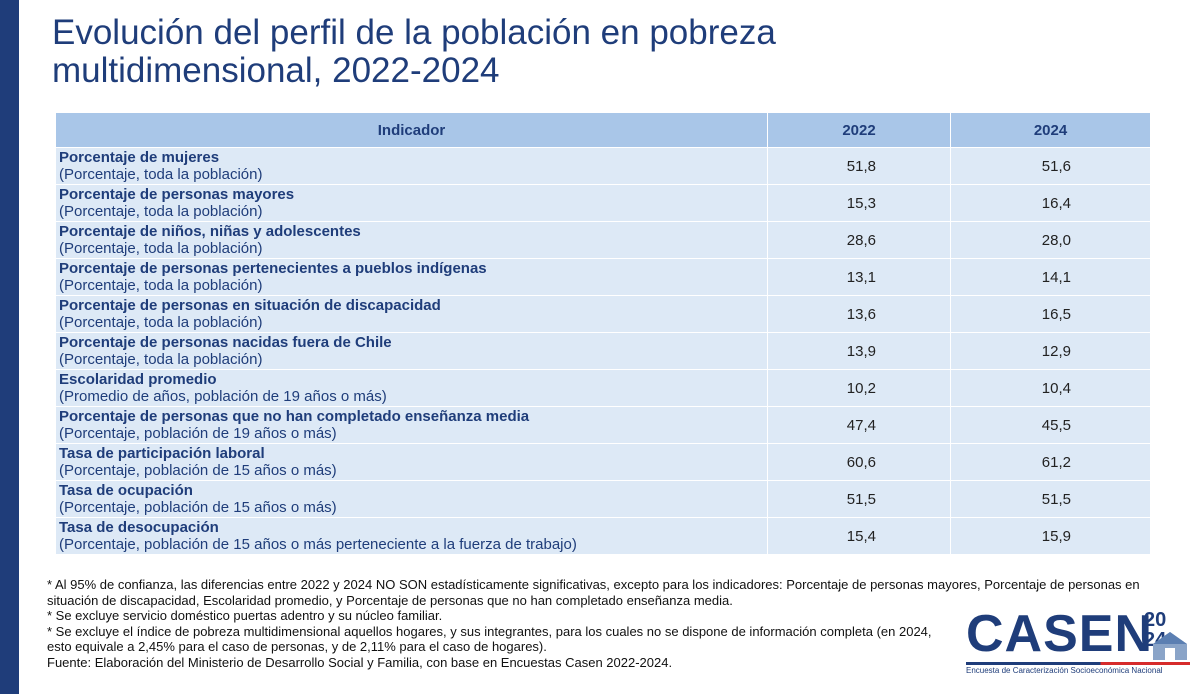 Image resolution: width=1200 pixels, height=694 pixels. What do you see at coordinates (859, 240) in the screenshot?
I see `value-2022: 28,6` at bounding box center [859, 240].